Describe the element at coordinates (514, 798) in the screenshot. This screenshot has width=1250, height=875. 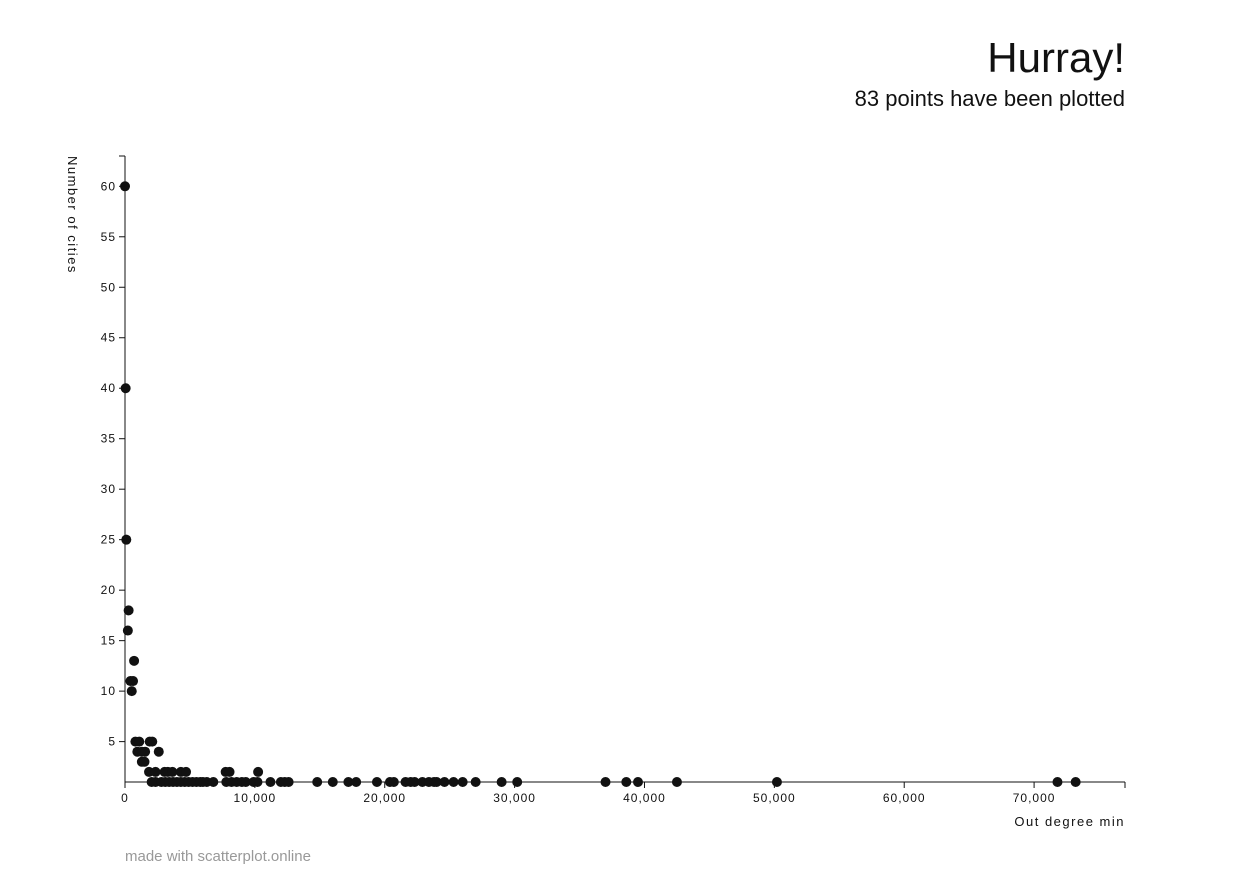
I see `x-tick-label: 30,000` at that location.